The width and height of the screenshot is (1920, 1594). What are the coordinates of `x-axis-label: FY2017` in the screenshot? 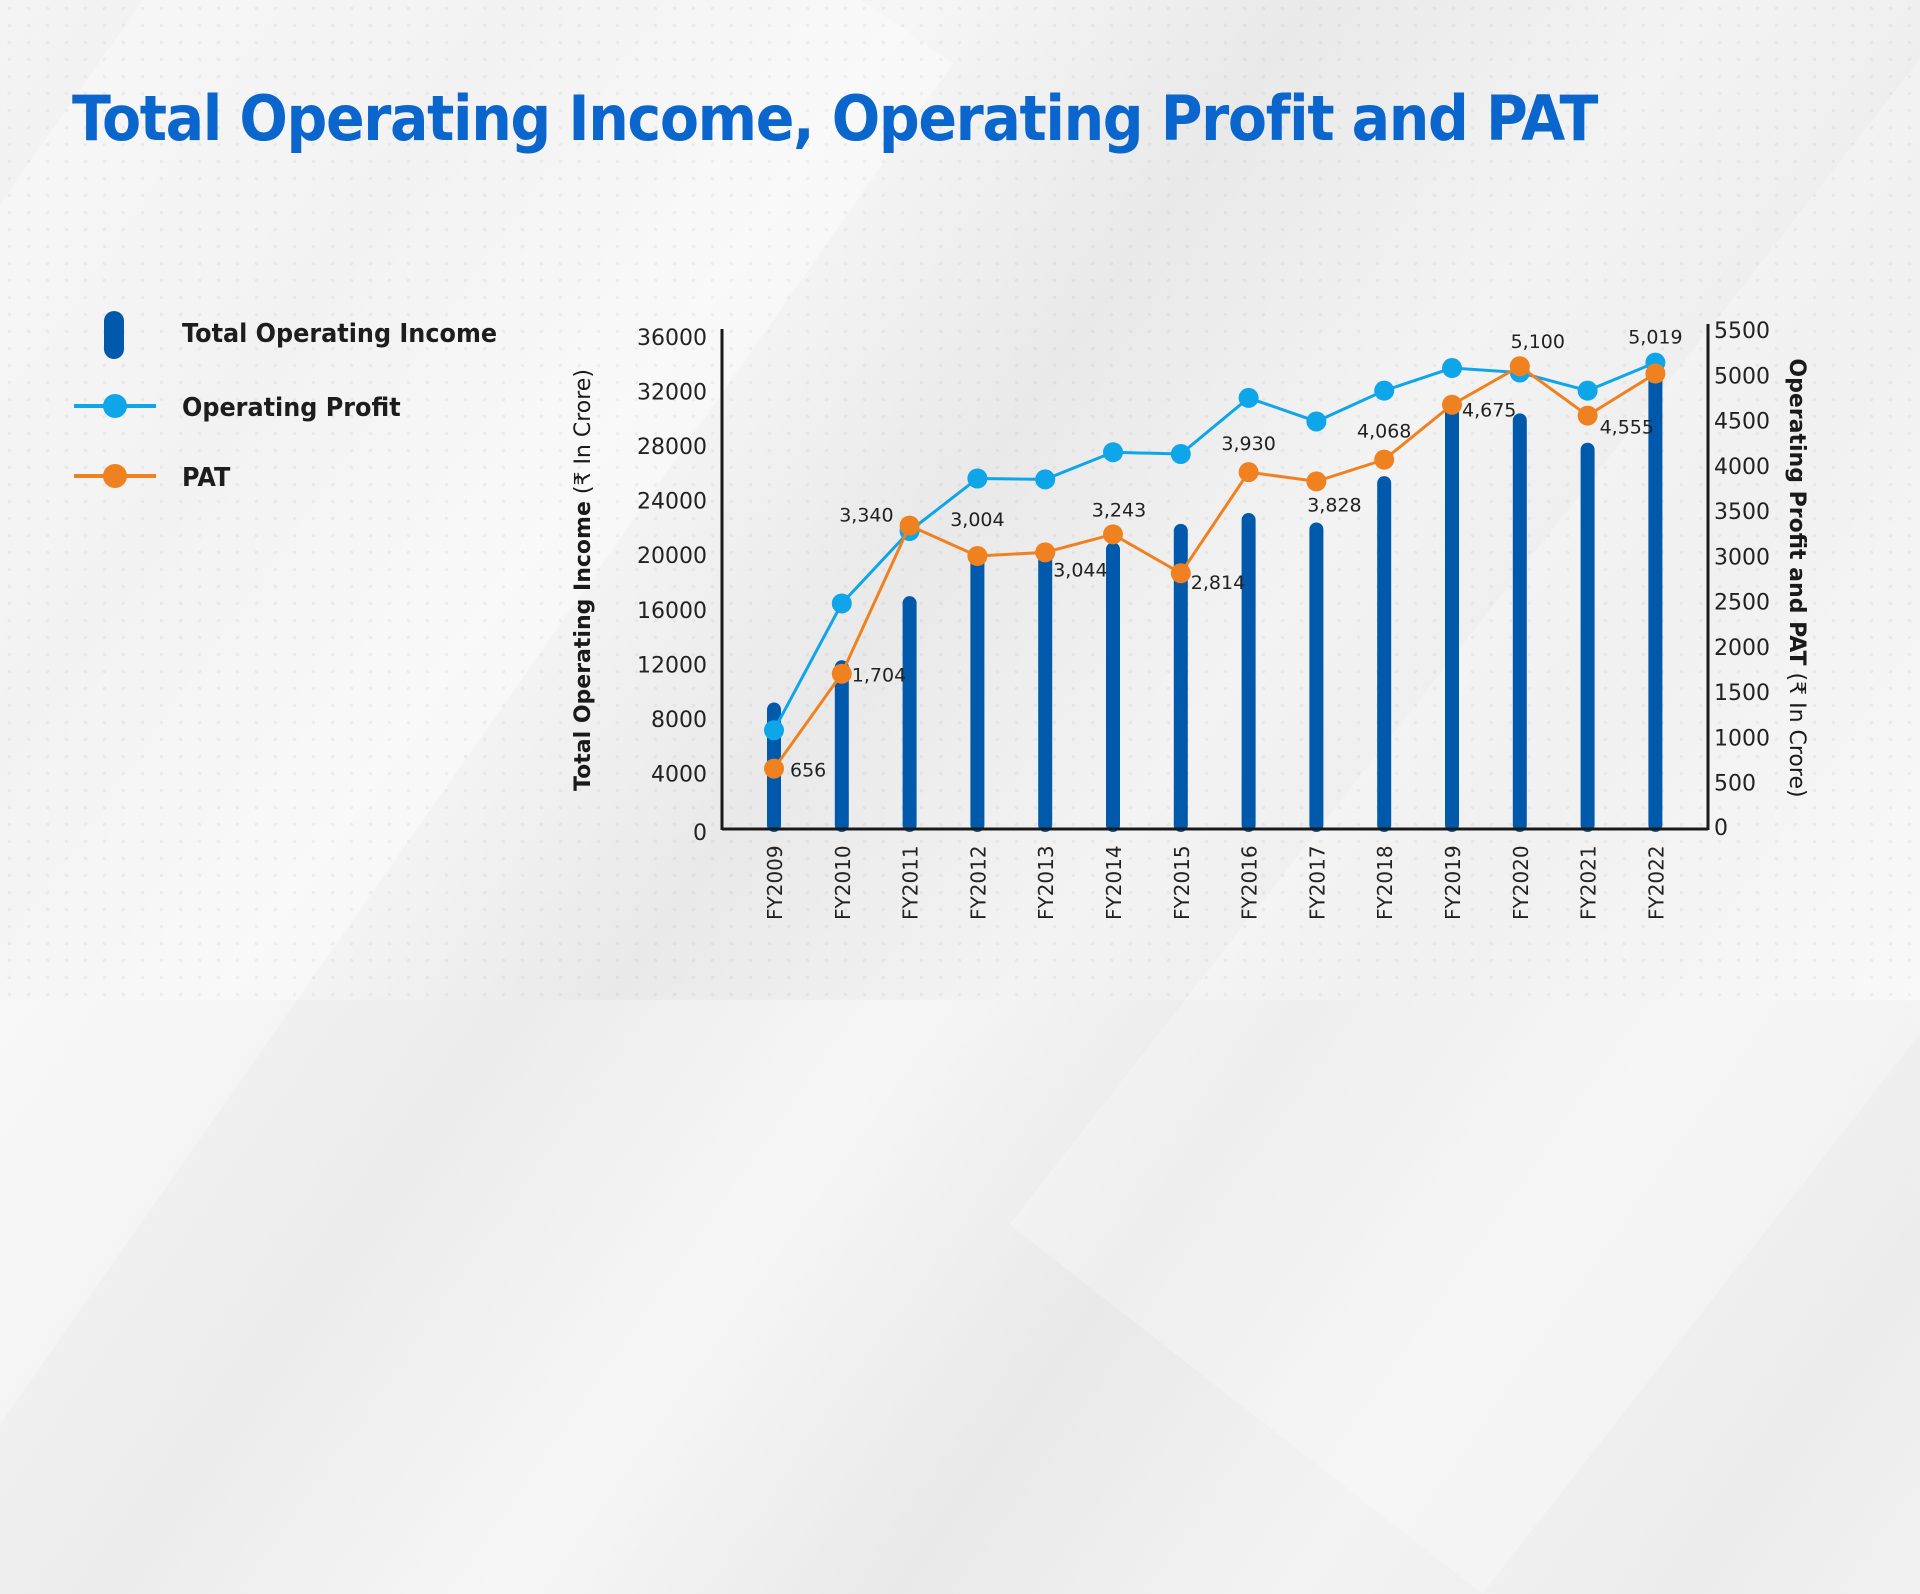 It's located at (1317, 882).